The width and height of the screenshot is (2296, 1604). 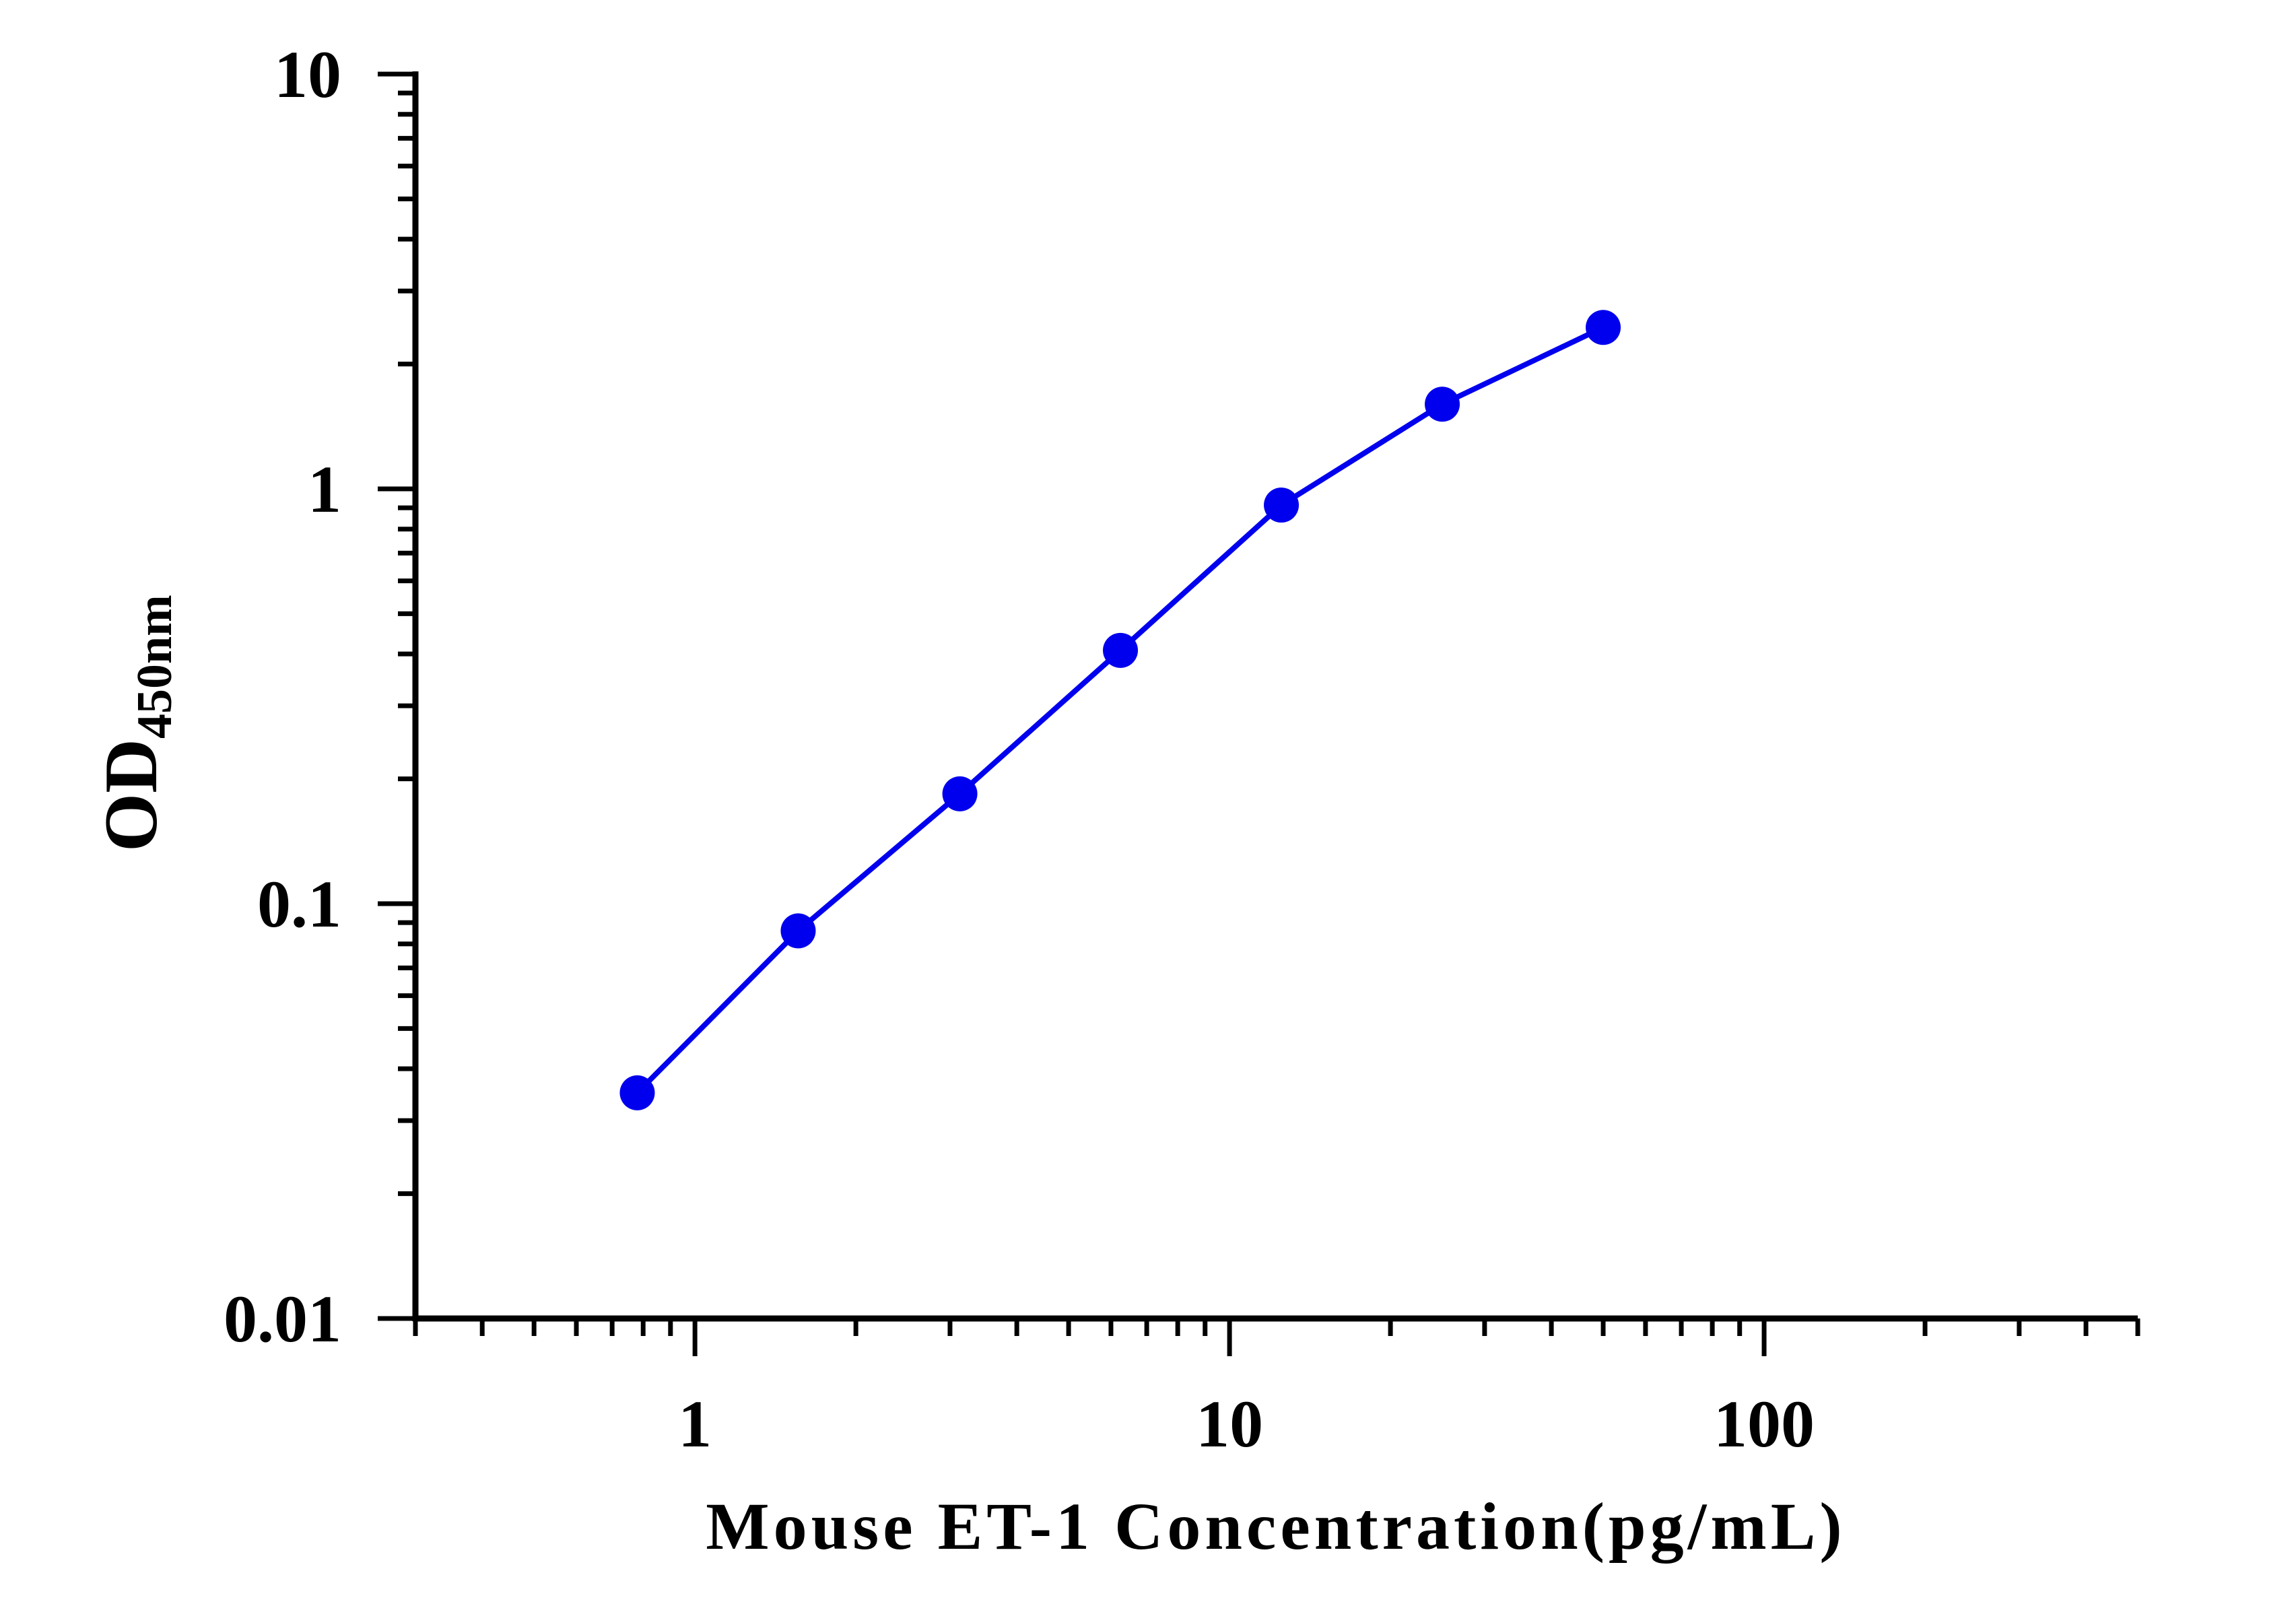 What do you see at coordinates (1276, 1527) in the screenshot?
I see `x-axis-title: Mouse ET-1 Concentration(pg/mL)` at bounding box center [1276, 1527].